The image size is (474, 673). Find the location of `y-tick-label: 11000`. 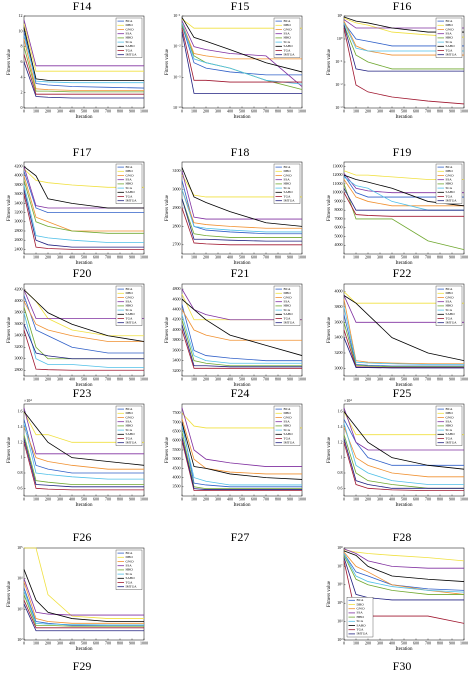

y-tick-label: 11000 is located at coordinates (338, 183).